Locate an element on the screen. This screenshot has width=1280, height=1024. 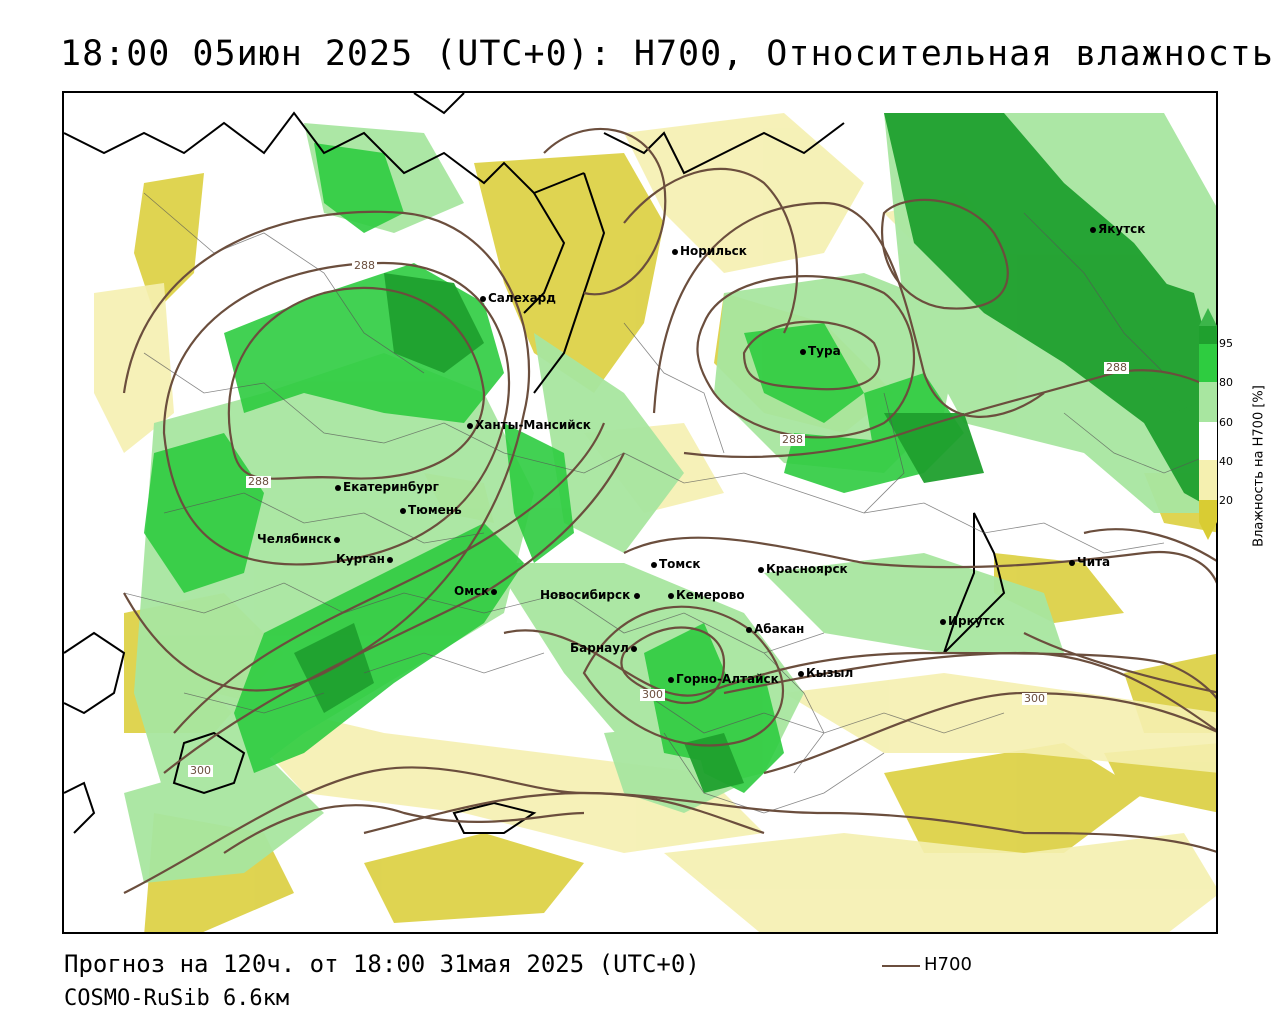
contour-line-swatch is located at coordinates (901, 966).